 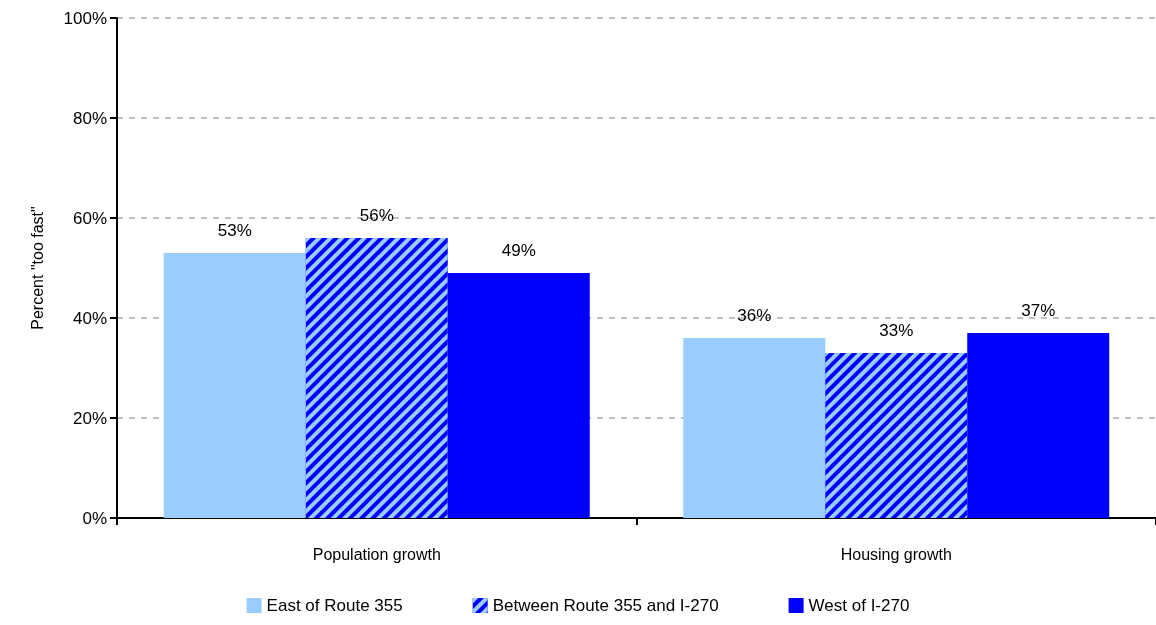 What do you see at coordinates (89, 318) in the screenshot?
I see `y-tick-label: 40%` at bounding box center [89, 318].